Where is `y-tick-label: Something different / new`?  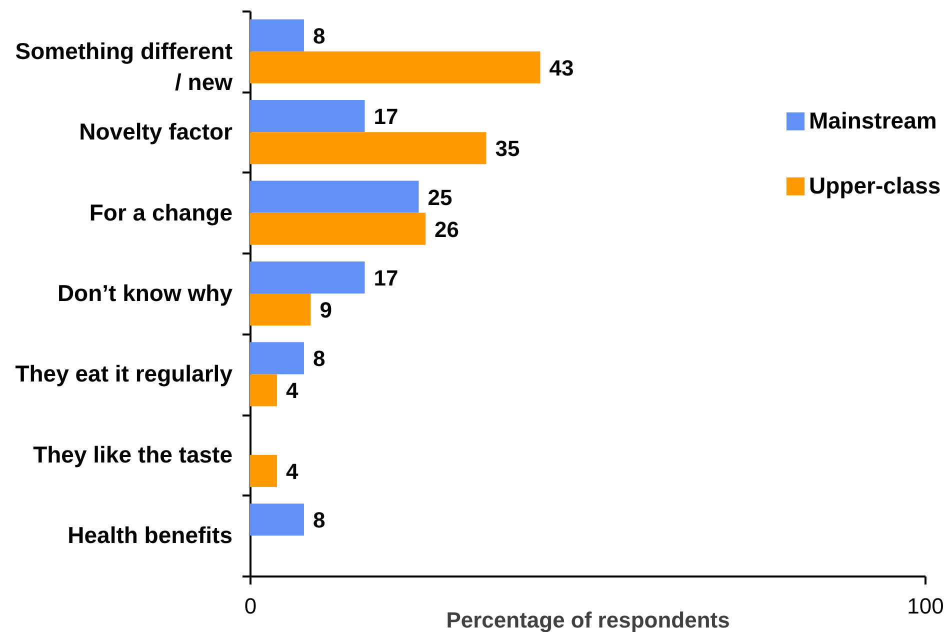 y-tick-label: Something different / new is located at coordinates (124, 66).